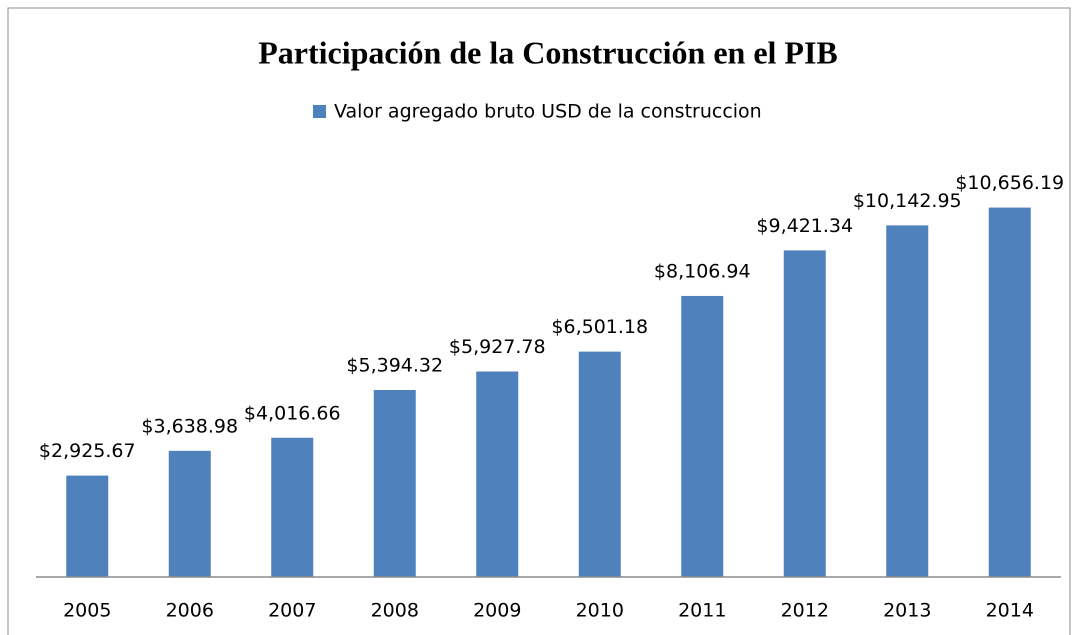  I want to click on value-label: $4,016.66, so click(292, 413).